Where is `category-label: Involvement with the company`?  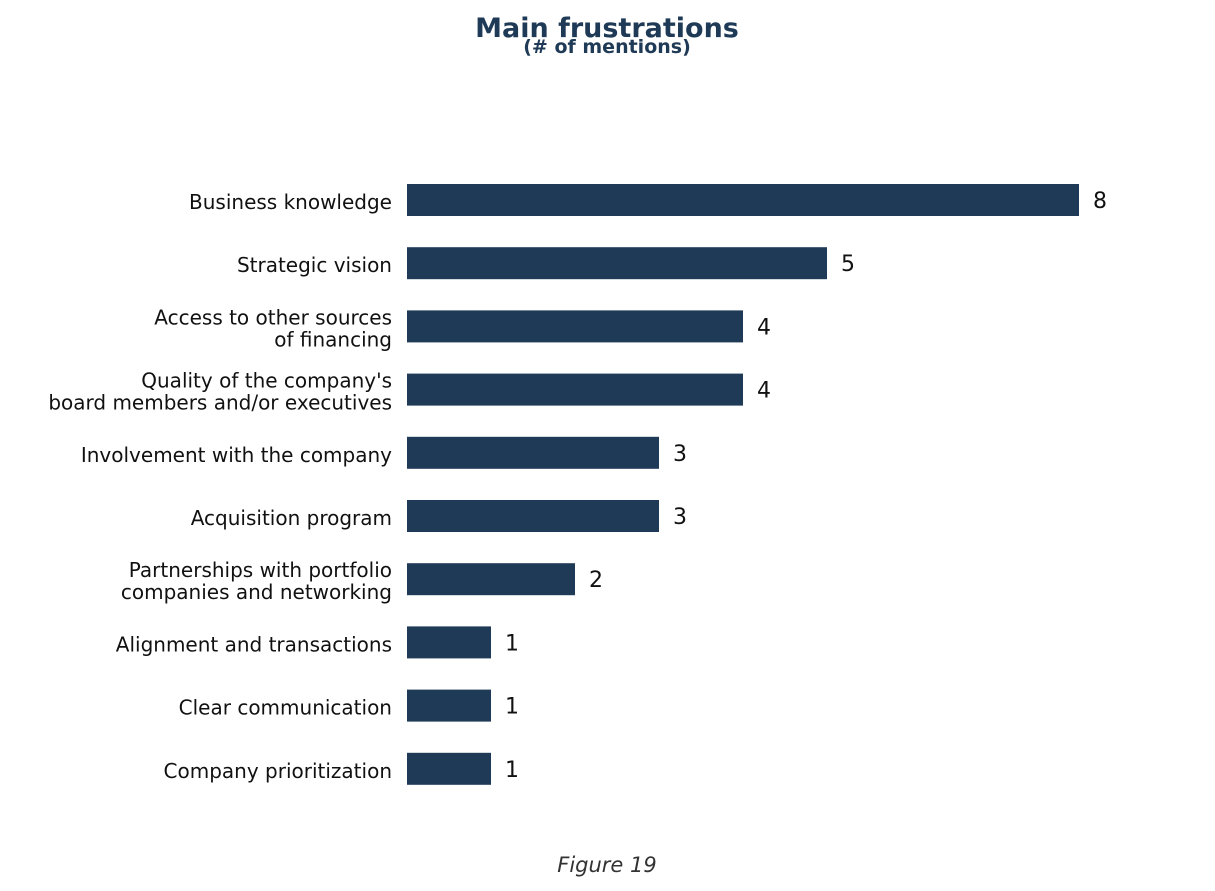 category-label: Involvement with the company is located at coordinates (236, 455).